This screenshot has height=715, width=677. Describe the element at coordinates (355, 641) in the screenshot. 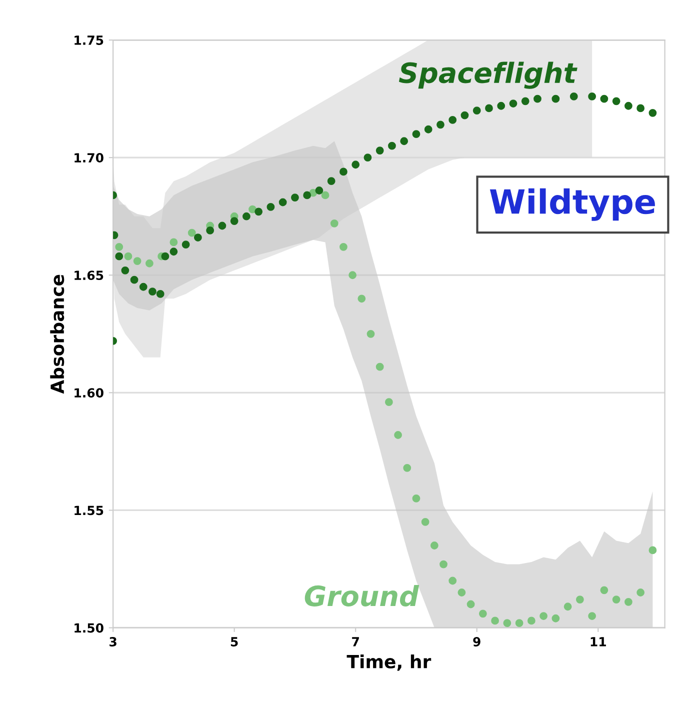

I see `x-tick-label: 7` at that location.